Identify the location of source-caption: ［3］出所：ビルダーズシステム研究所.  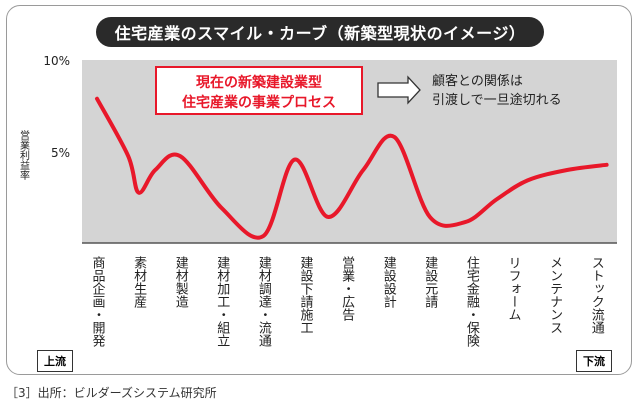
(111, 393).